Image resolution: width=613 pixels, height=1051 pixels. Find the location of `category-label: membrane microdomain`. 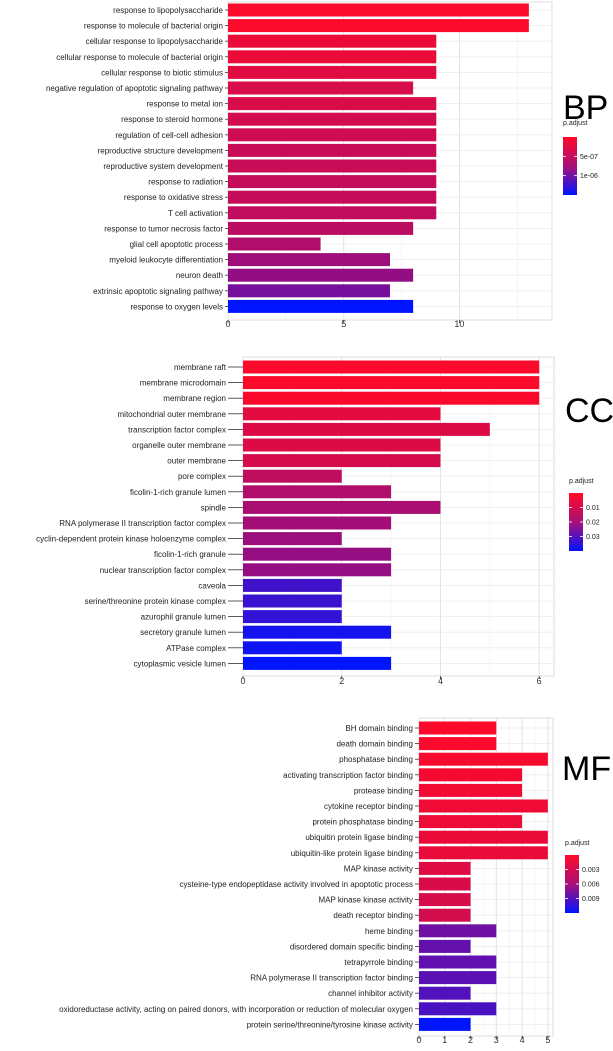

category-label: membrane microdomain is located at coordinates (183, 383).